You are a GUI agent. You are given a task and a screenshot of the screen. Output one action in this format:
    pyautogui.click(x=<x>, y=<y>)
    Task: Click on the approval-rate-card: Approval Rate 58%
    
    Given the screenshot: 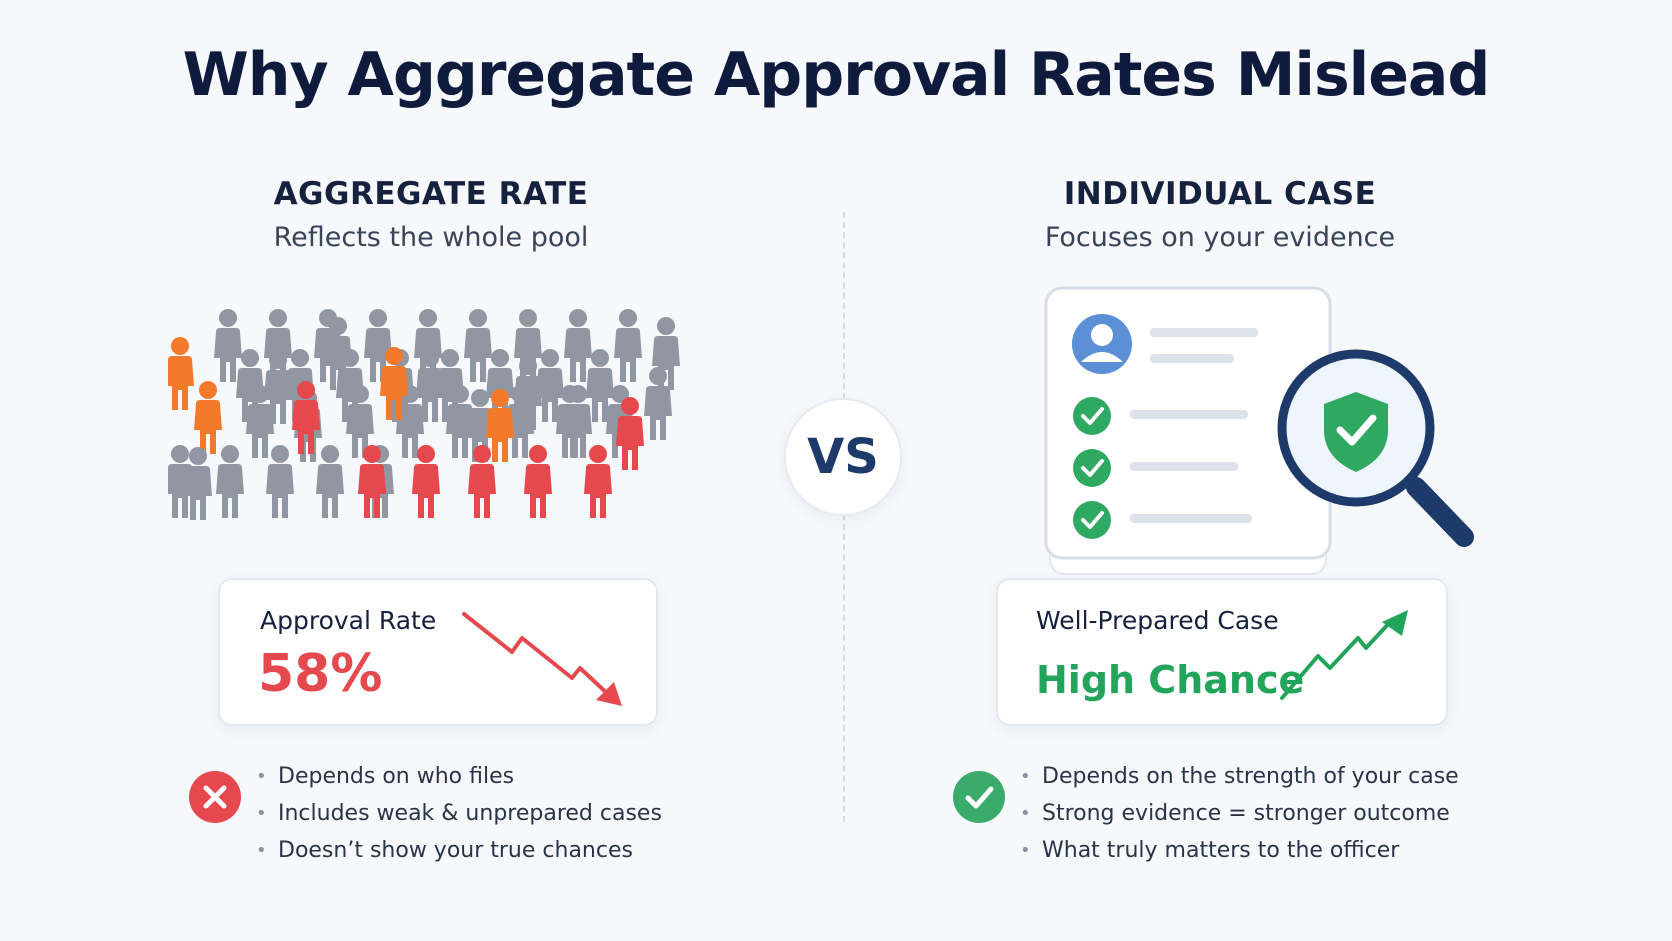 What is the action you would take?
    pyautogui.click(x=438, y=652)
    